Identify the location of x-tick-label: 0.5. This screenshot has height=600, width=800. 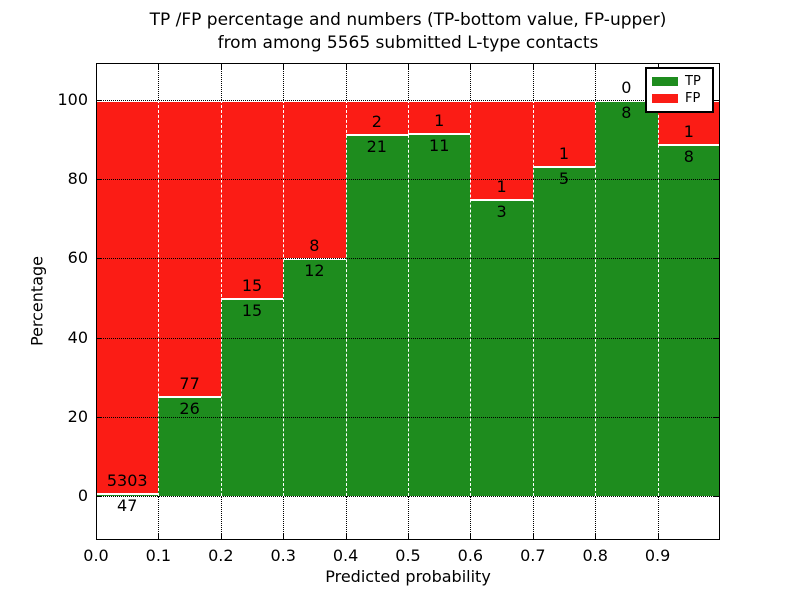
(408, 555).